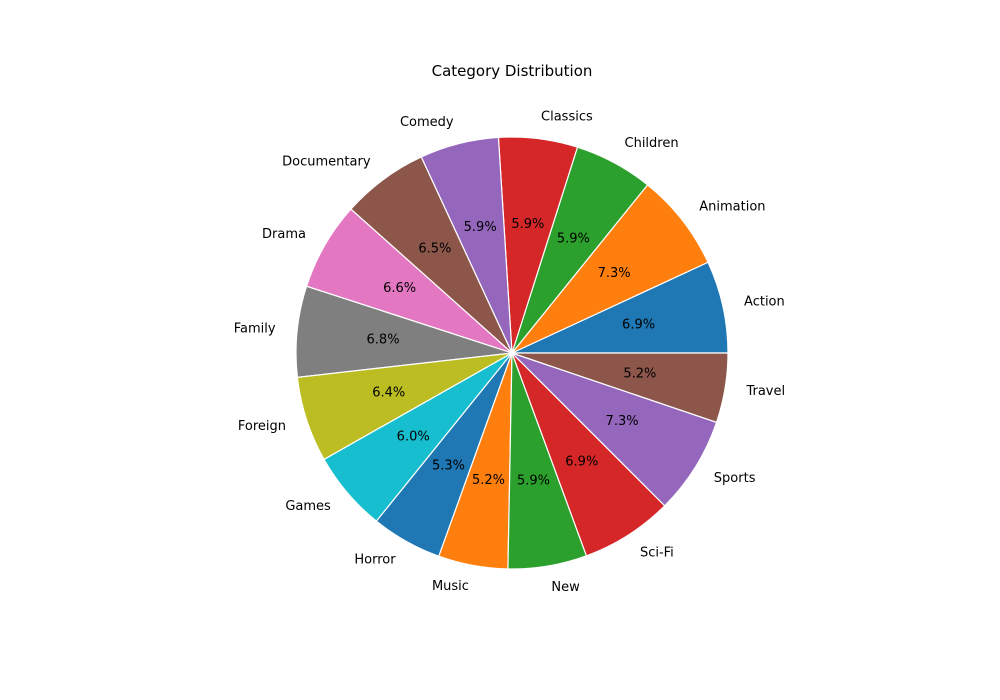 The height and width of the screenshot is (700, 1000). Describe the element at coordinates (450, 586) in the screenshot. I see `category-label: Music` at that location.